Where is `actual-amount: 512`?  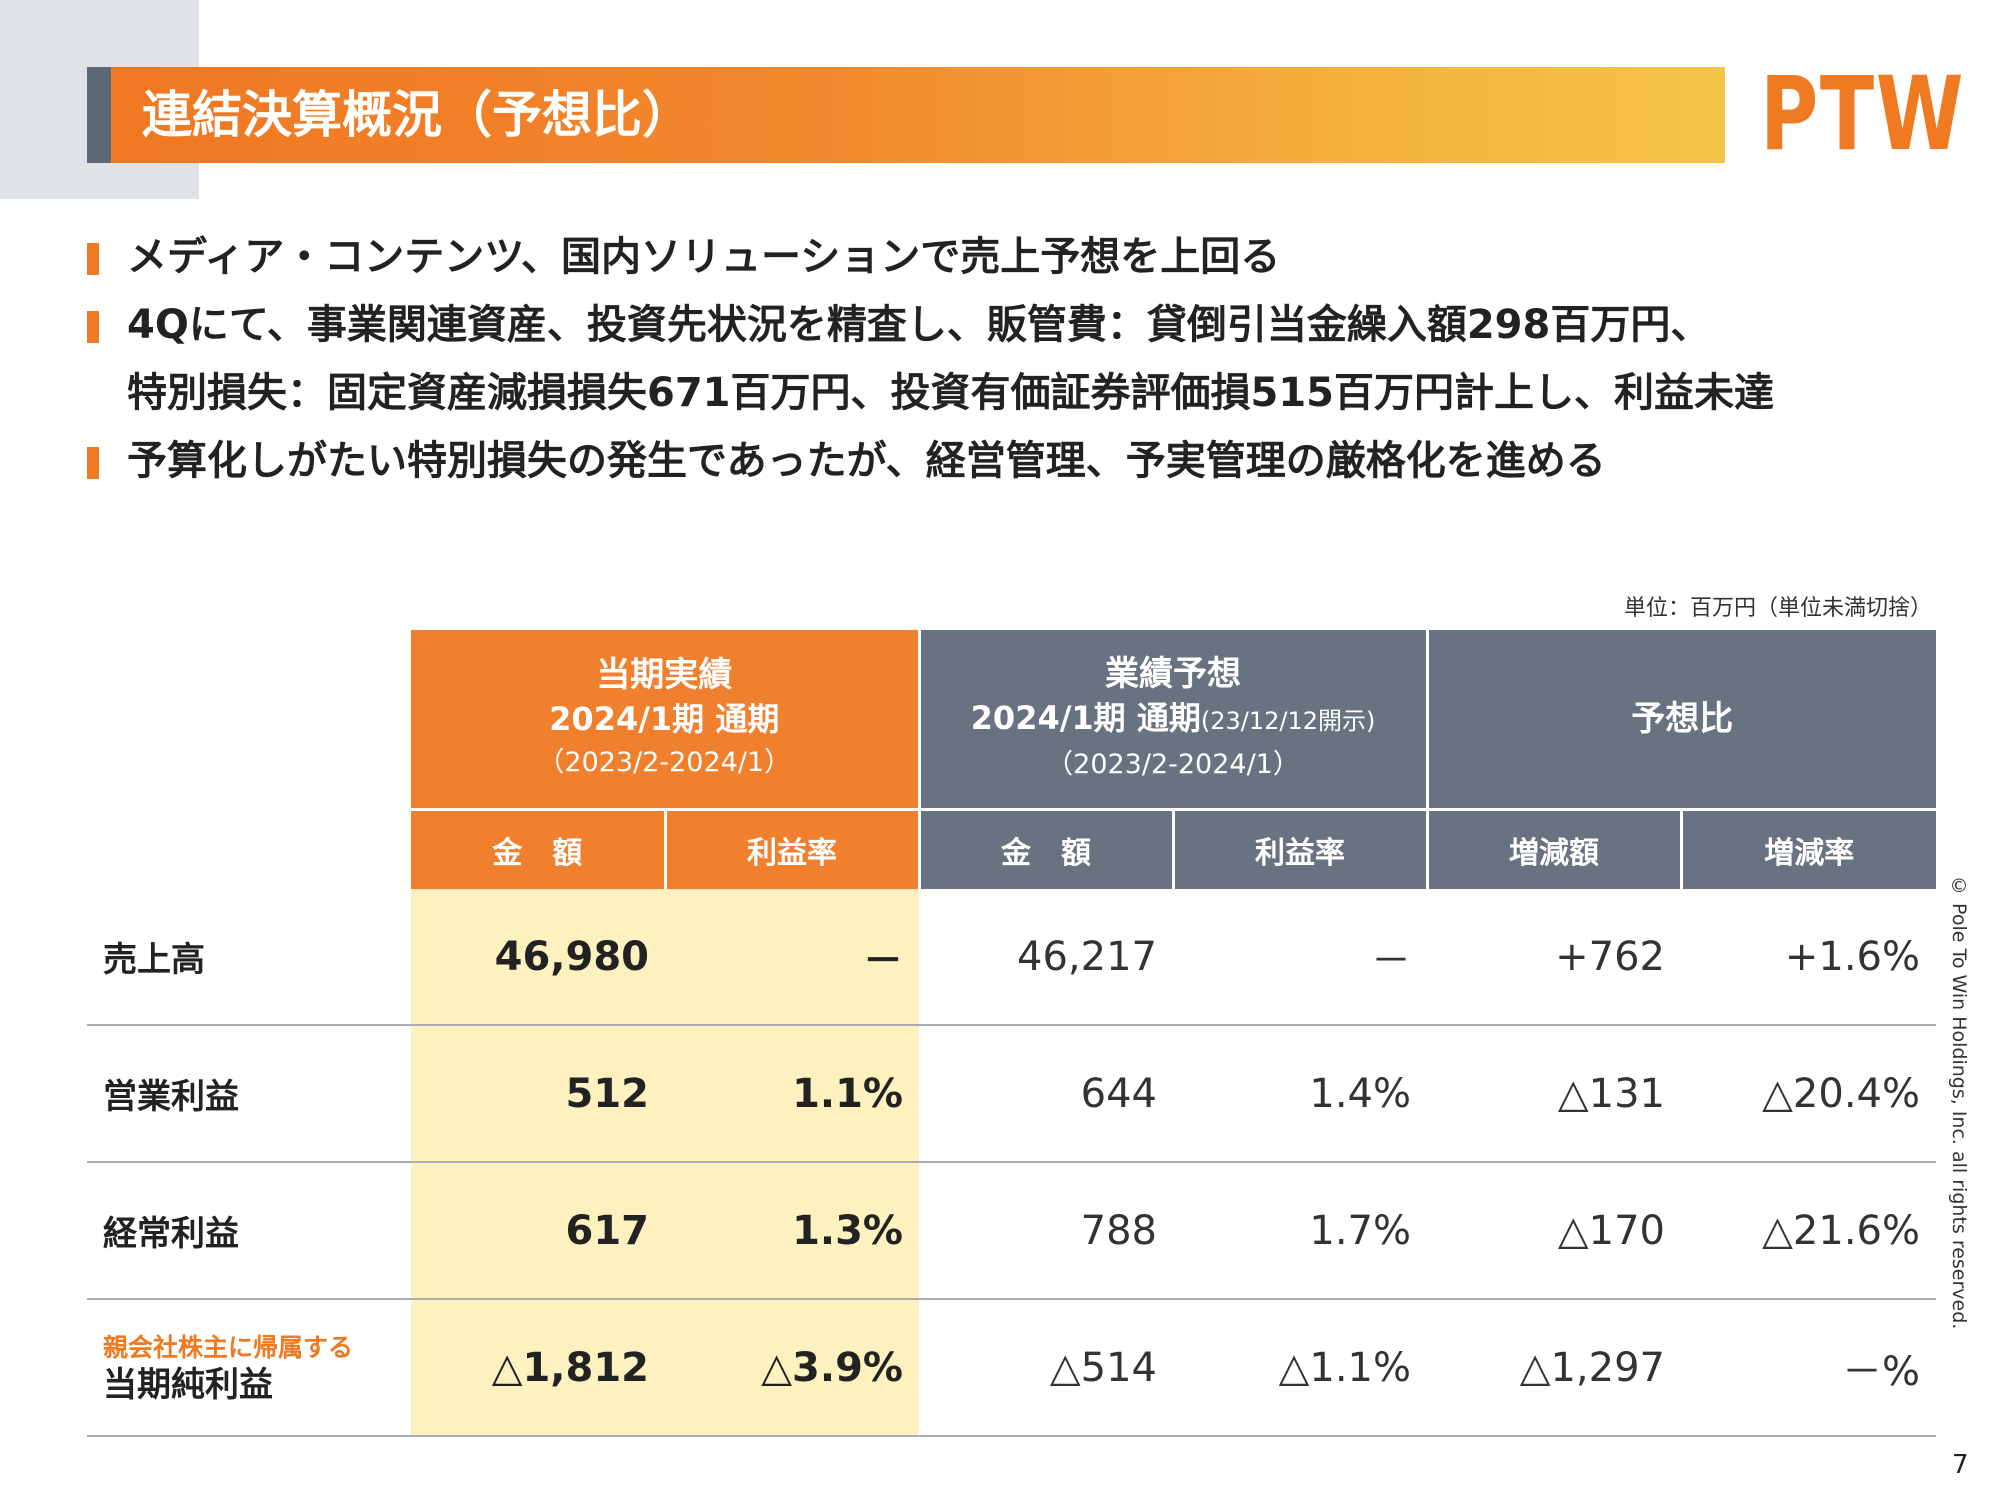
actual-amount: 512 is located at coordinates (538, 1094).